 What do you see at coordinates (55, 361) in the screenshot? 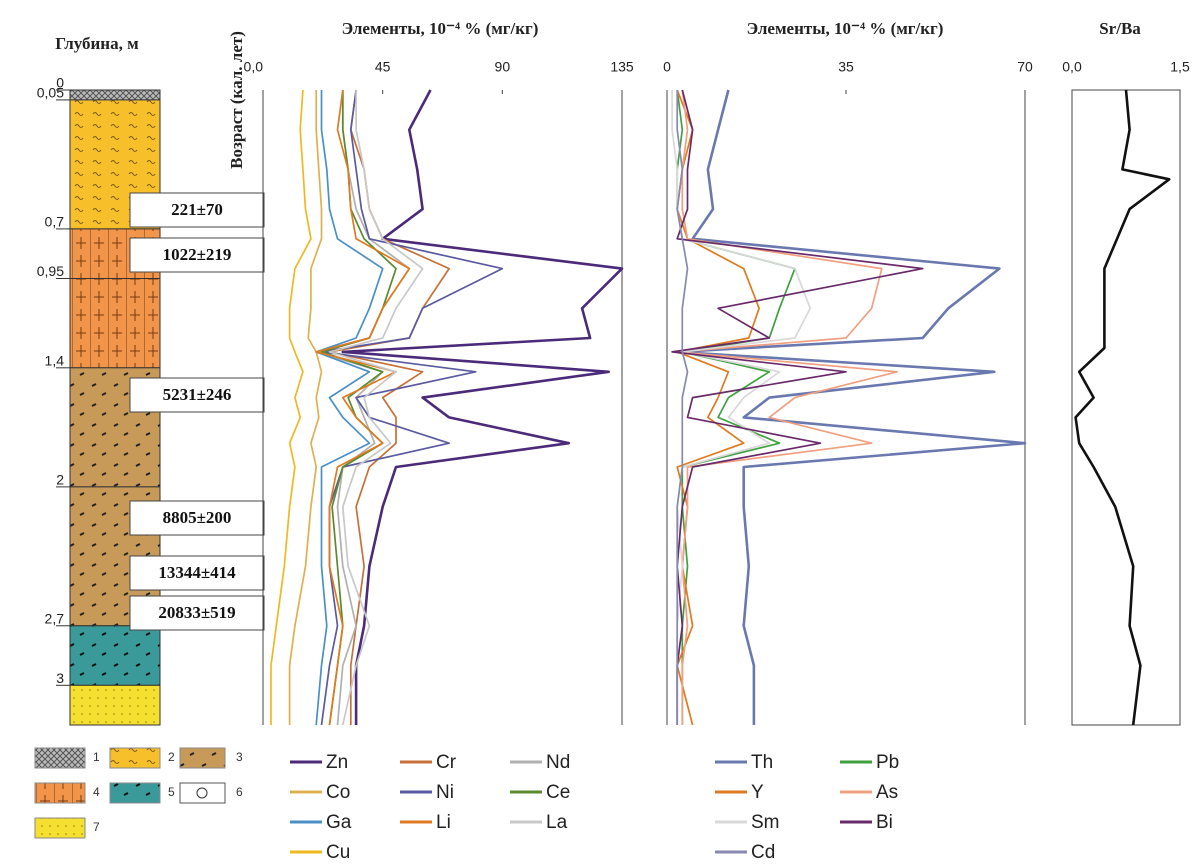
I see `depth-tick-label: 1,4` at bounding box center [55, 361].